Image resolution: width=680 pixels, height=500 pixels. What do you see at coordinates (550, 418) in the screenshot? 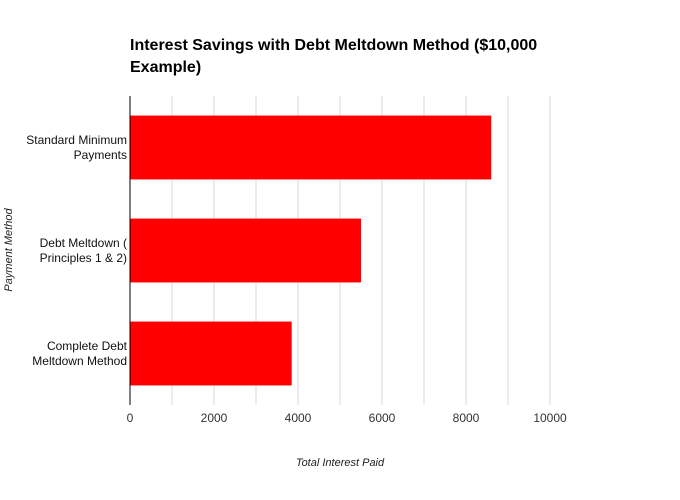
I see `x-tick-label: 10000` at bounding box center [550, 418].